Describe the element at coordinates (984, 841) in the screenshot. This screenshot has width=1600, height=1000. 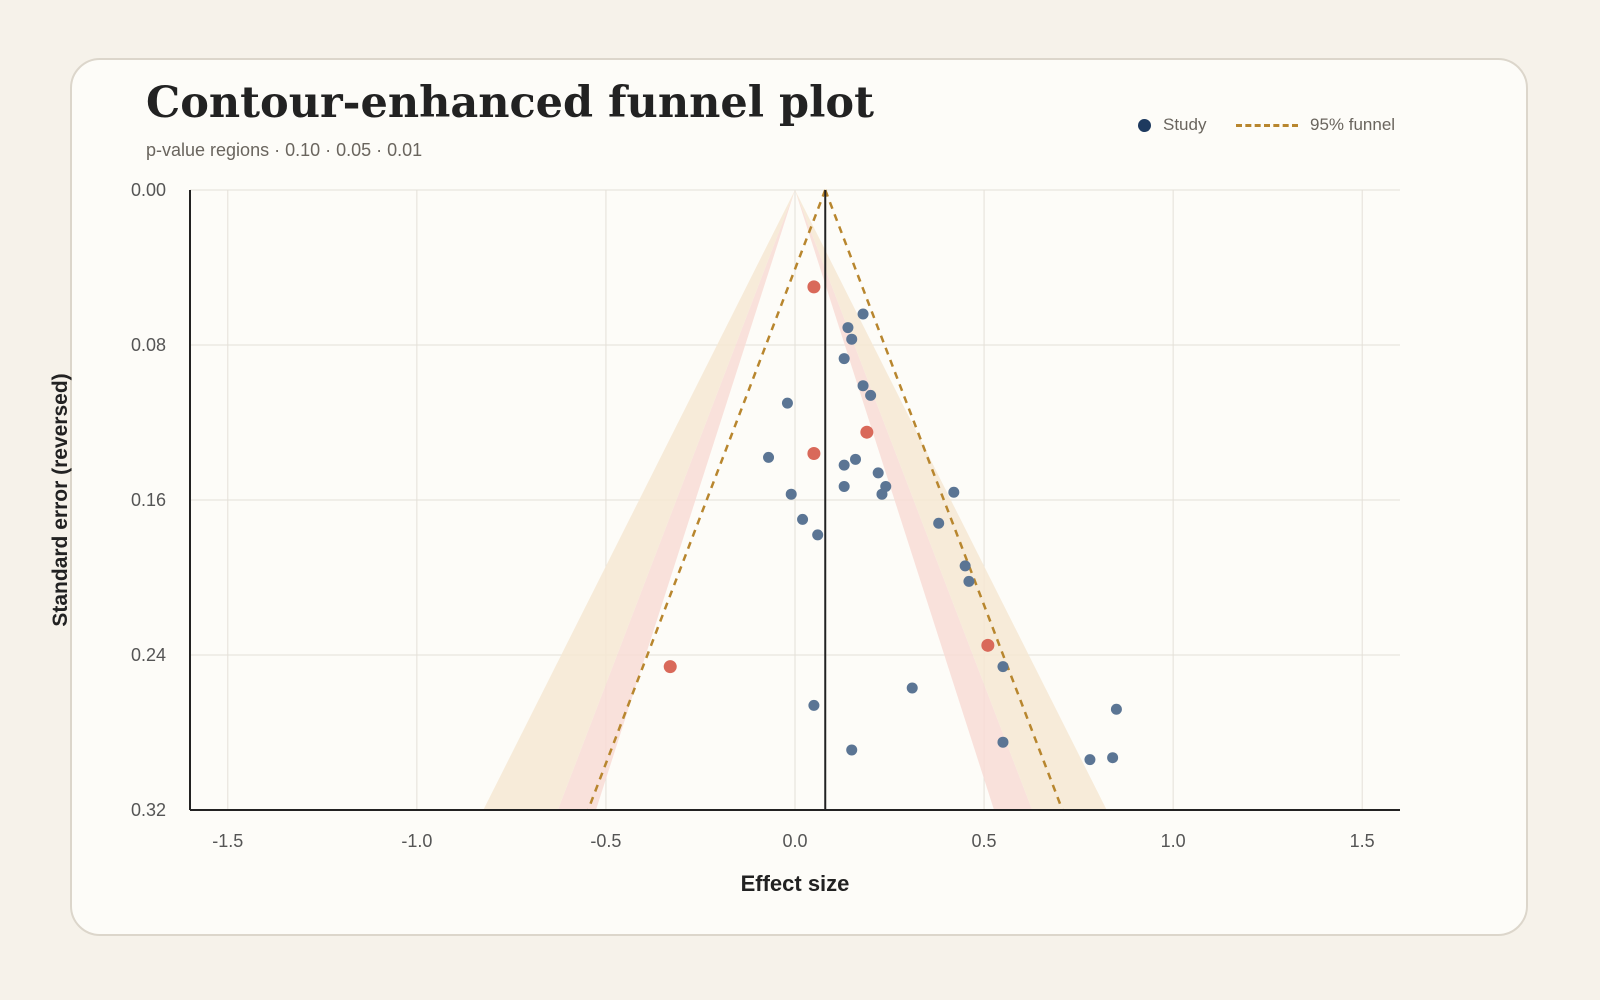
I see `x-tick-label: 0.5` at that location.